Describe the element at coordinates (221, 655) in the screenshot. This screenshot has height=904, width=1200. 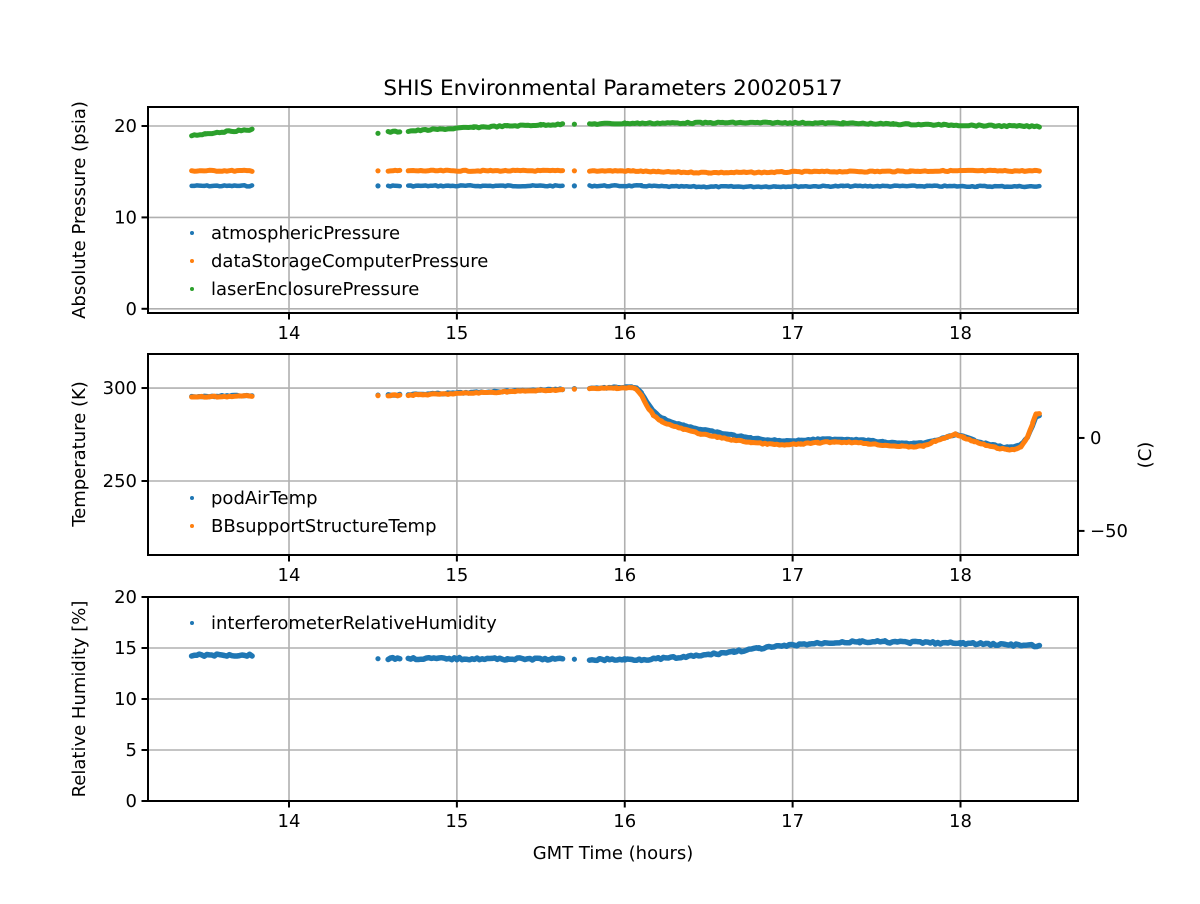
I see `series-path-interferometerRelativeHumidity-seg0` at that location.